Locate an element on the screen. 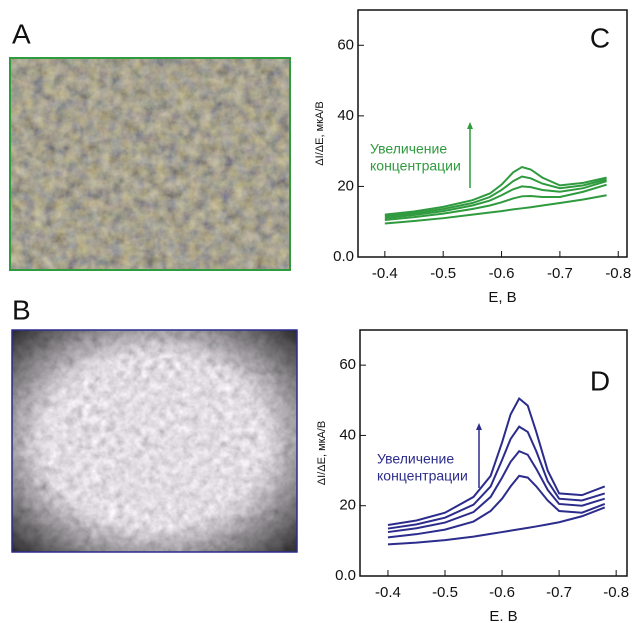  panel-label: A is located at coordinates (21, 33).